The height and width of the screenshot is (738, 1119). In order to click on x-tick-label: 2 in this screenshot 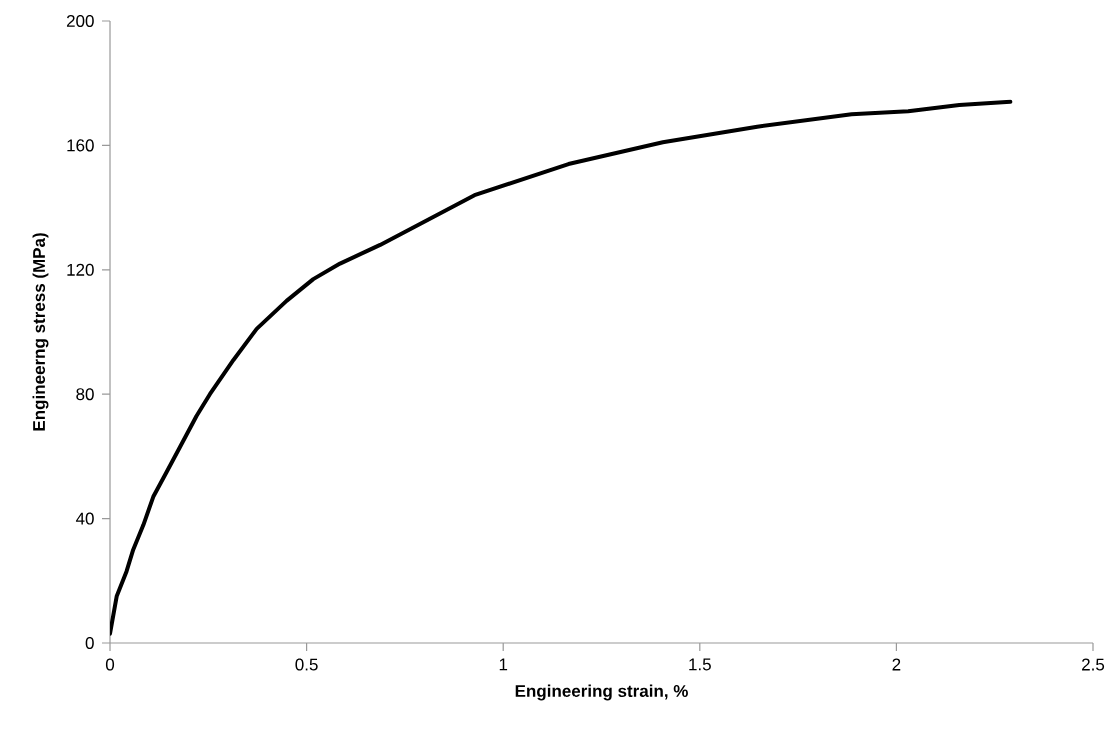, I will do `click(896, 664)`.